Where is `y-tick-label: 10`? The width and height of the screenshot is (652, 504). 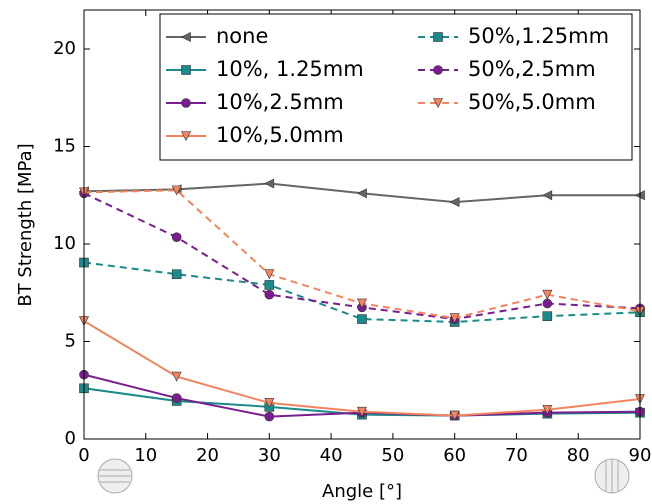 y-tick-label: 10 is located at coordinates (64, 243).